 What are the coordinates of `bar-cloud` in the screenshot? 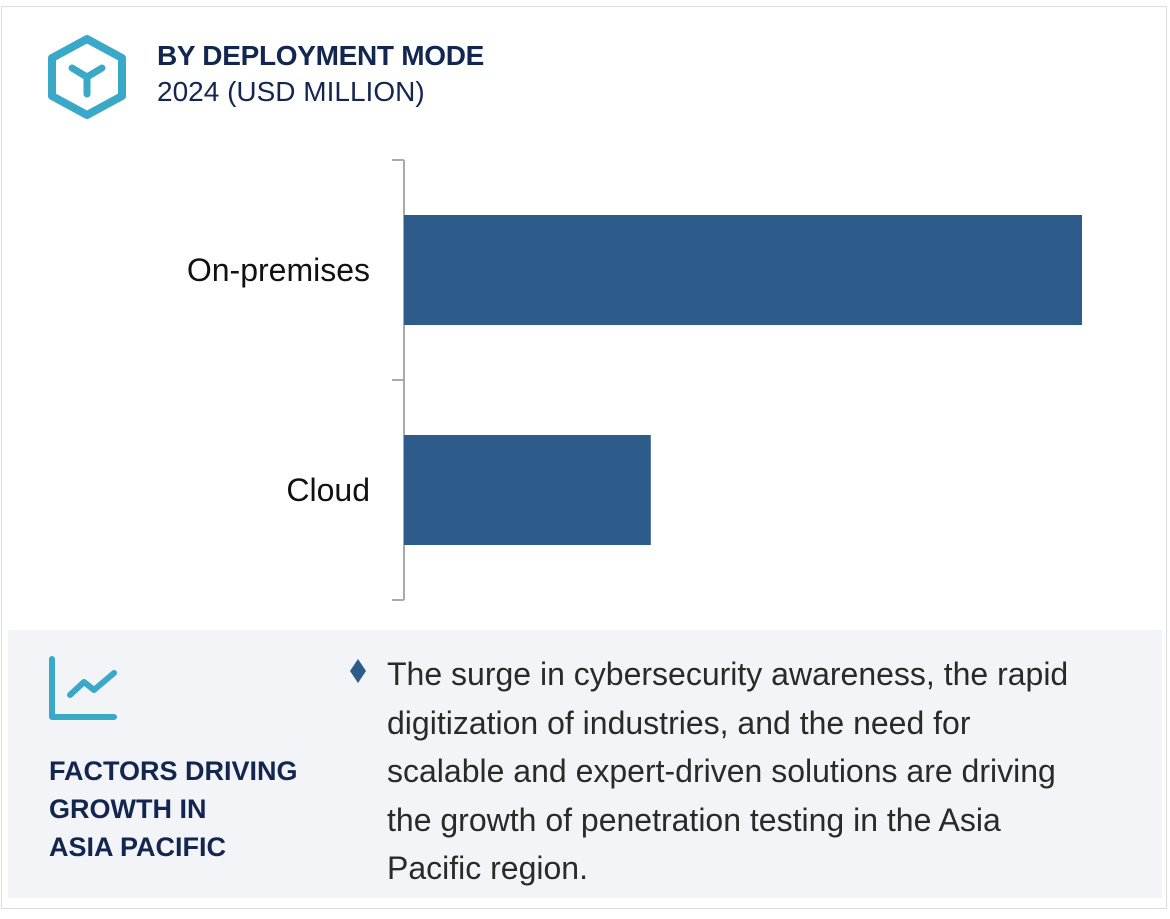 It's located at (527, 490).